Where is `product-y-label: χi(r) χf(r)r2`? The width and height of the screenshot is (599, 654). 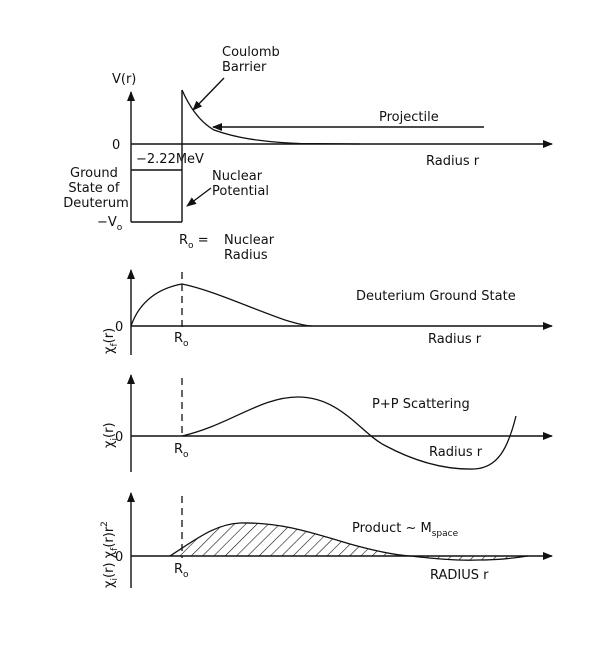
product-y-label: χi(r) χf(r)r2 is located at coordinates (110, 554).